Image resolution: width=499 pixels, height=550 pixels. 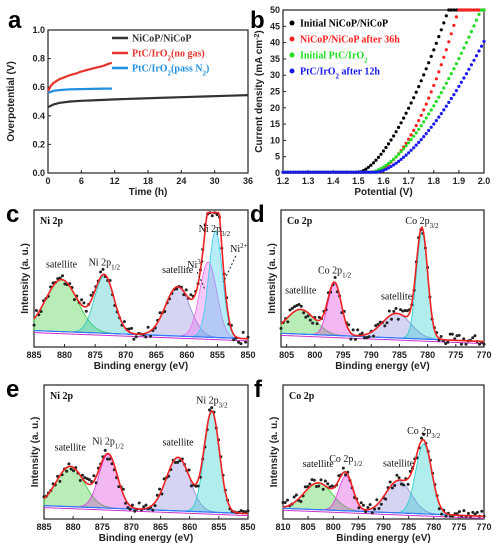 I want to click on legend-label-a-2: PtC/IrO2(pass N2), so click(x=170, y=71).